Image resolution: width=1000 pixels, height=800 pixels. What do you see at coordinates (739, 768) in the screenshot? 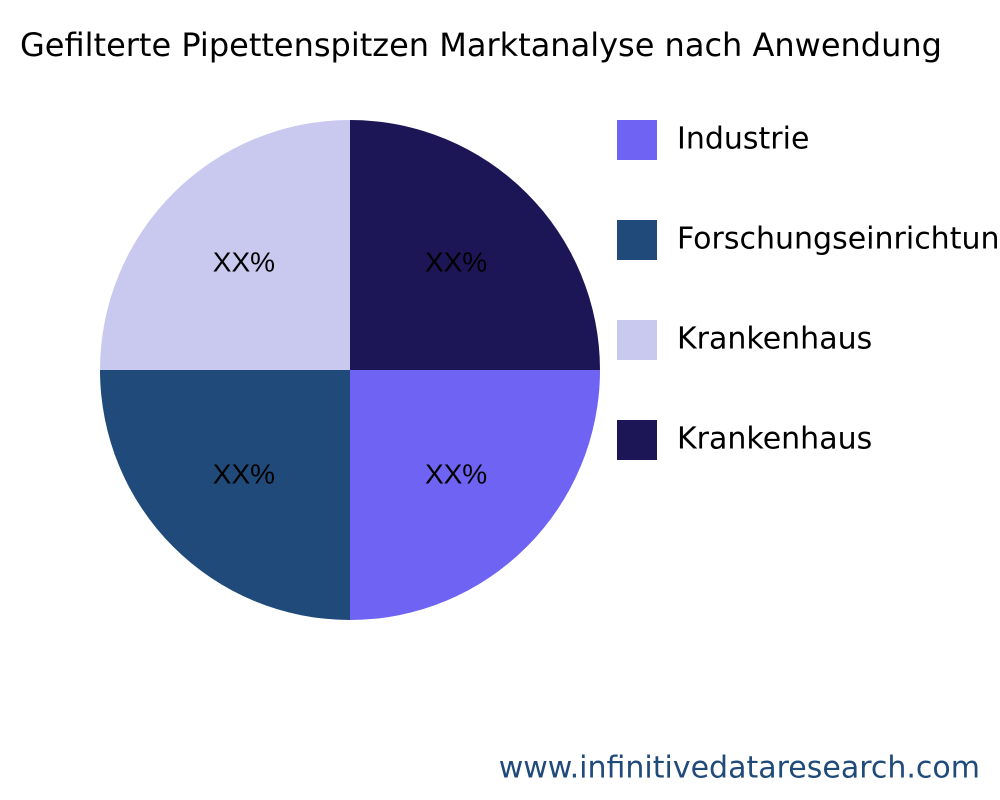
I see `source-link: www.infinitivedataresearch.com` at bounding box center [739, 768].